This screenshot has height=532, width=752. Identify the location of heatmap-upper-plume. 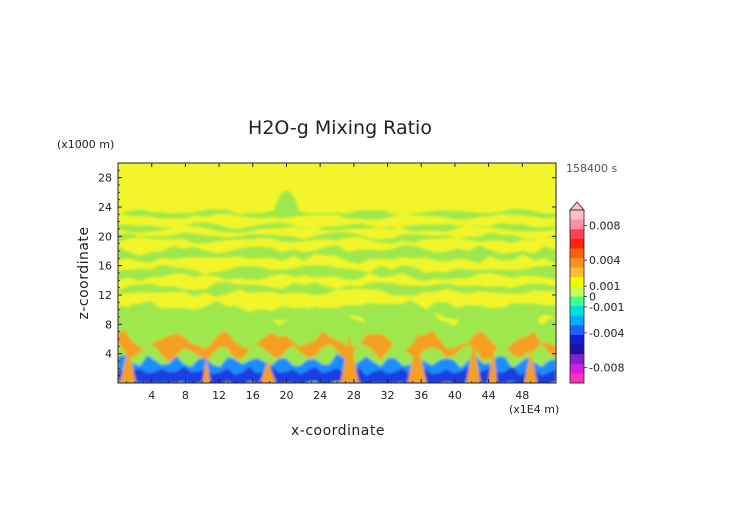
(286, 200).